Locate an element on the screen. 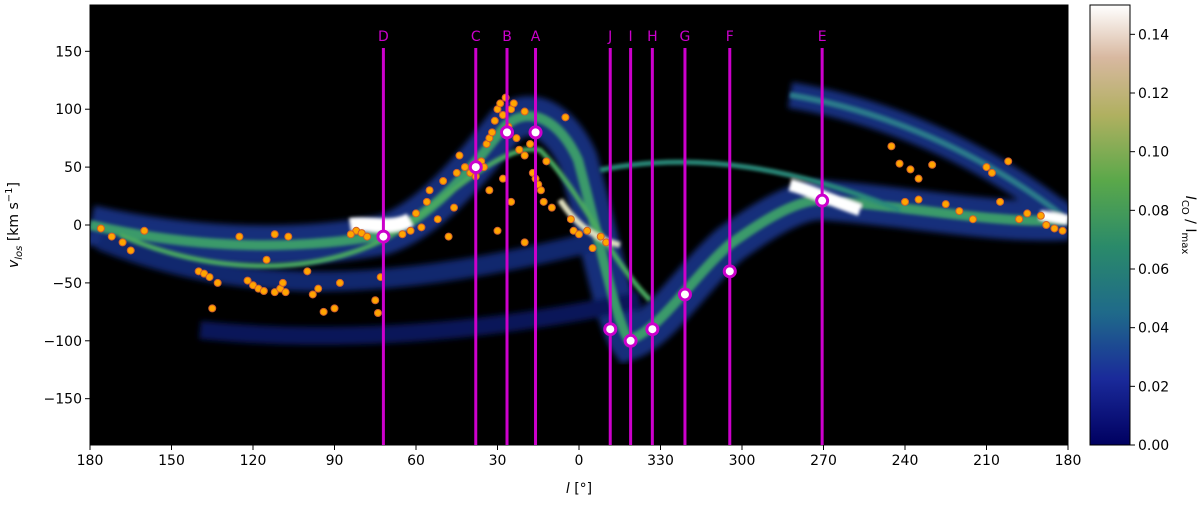 The image size is (1200, 507). x-axis-label: l [°] is located at coordinates (579, 489).